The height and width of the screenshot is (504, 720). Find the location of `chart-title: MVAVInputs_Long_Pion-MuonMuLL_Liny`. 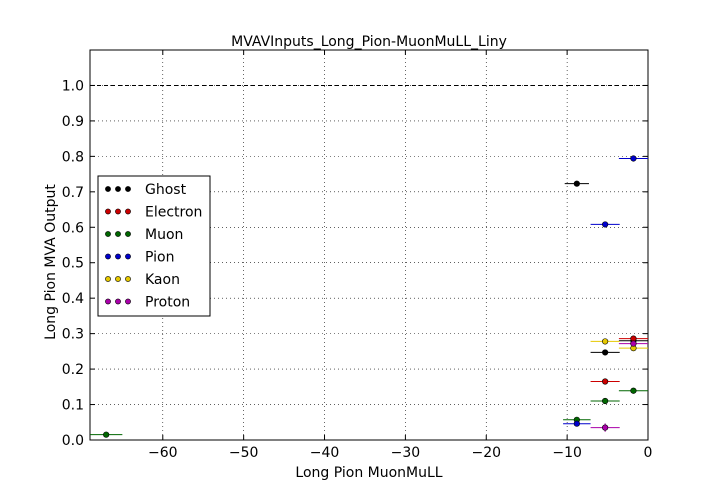

chart-title: MVAVInputs_Long_Pion-MuonMuLL_Liny is located at coordinates (369, 42).